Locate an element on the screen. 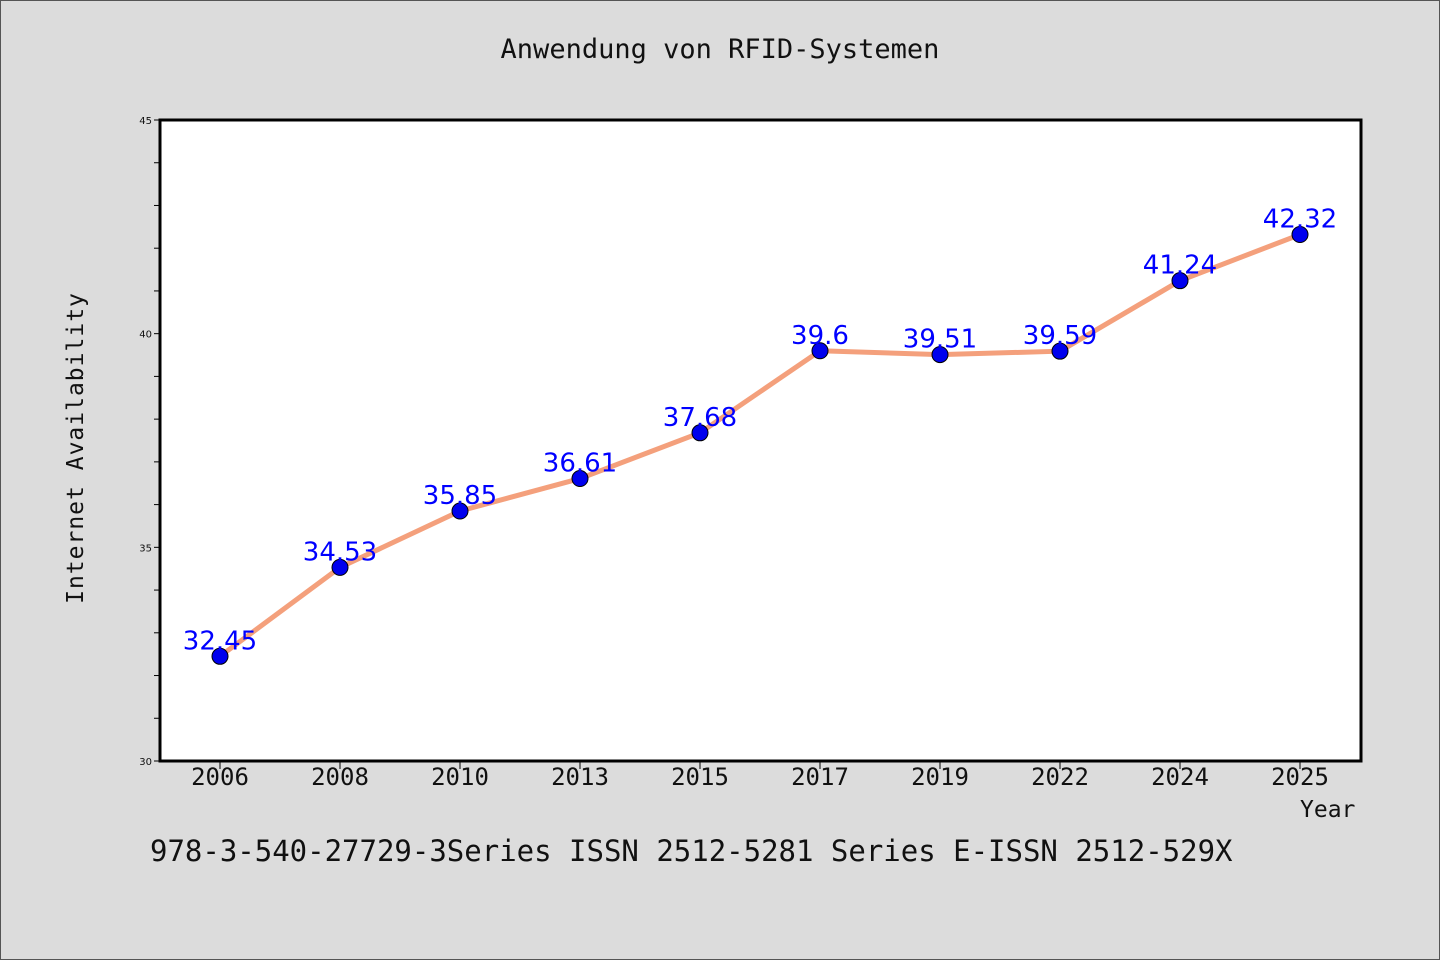 The height and width of the screenshot is (960, 1440). x-tick-label: 2019 is located at coordinates (940, 777).